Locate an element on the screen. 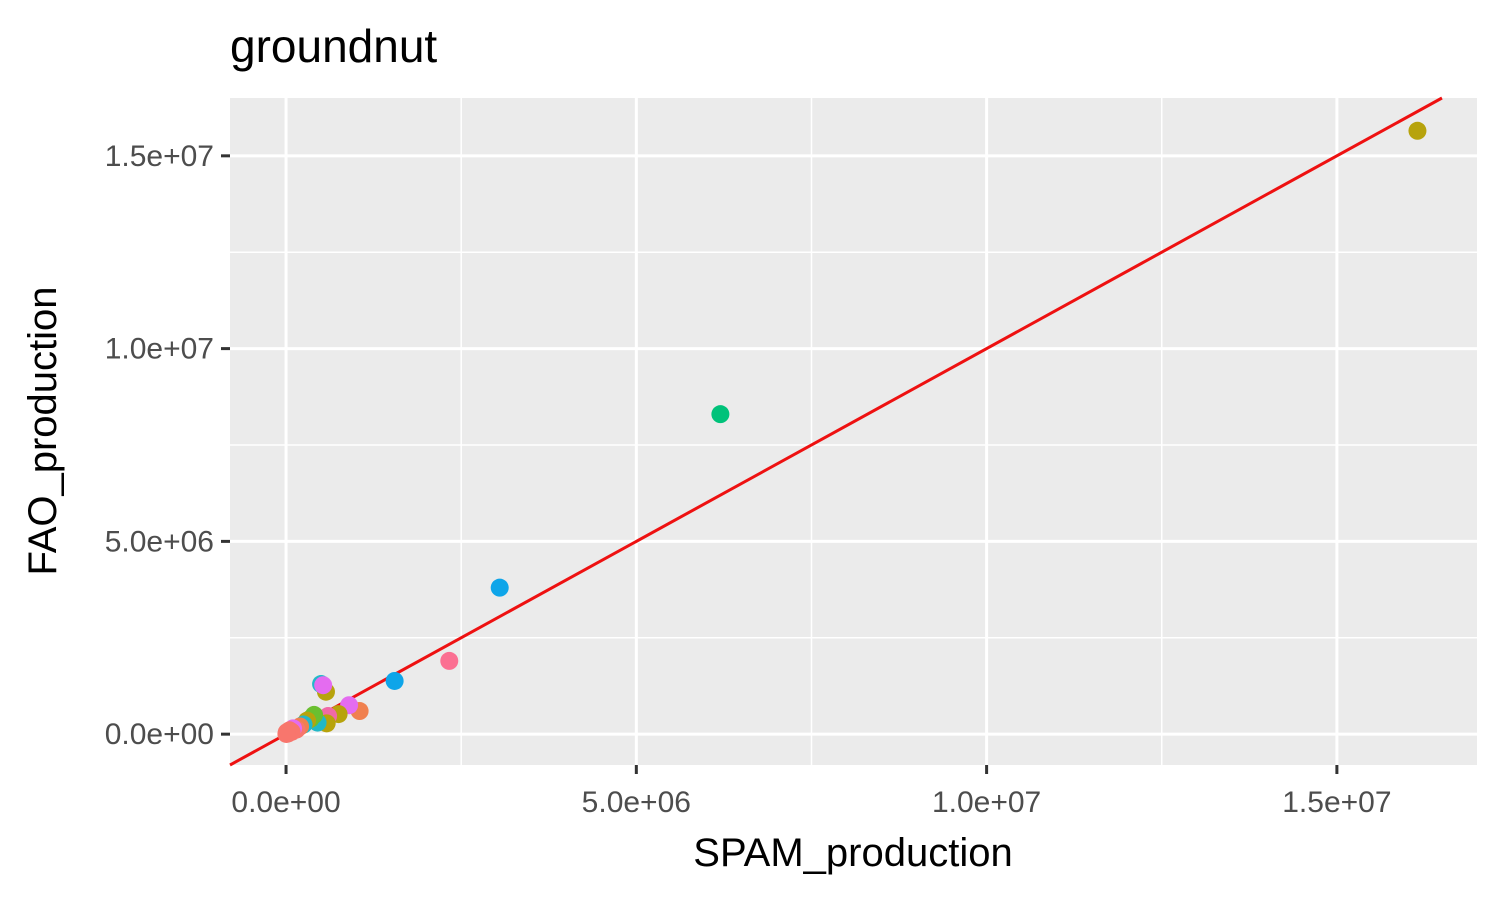 The image size is (1500, 900). y-axis-title: FAO_production is located at coordinates (43, 430).